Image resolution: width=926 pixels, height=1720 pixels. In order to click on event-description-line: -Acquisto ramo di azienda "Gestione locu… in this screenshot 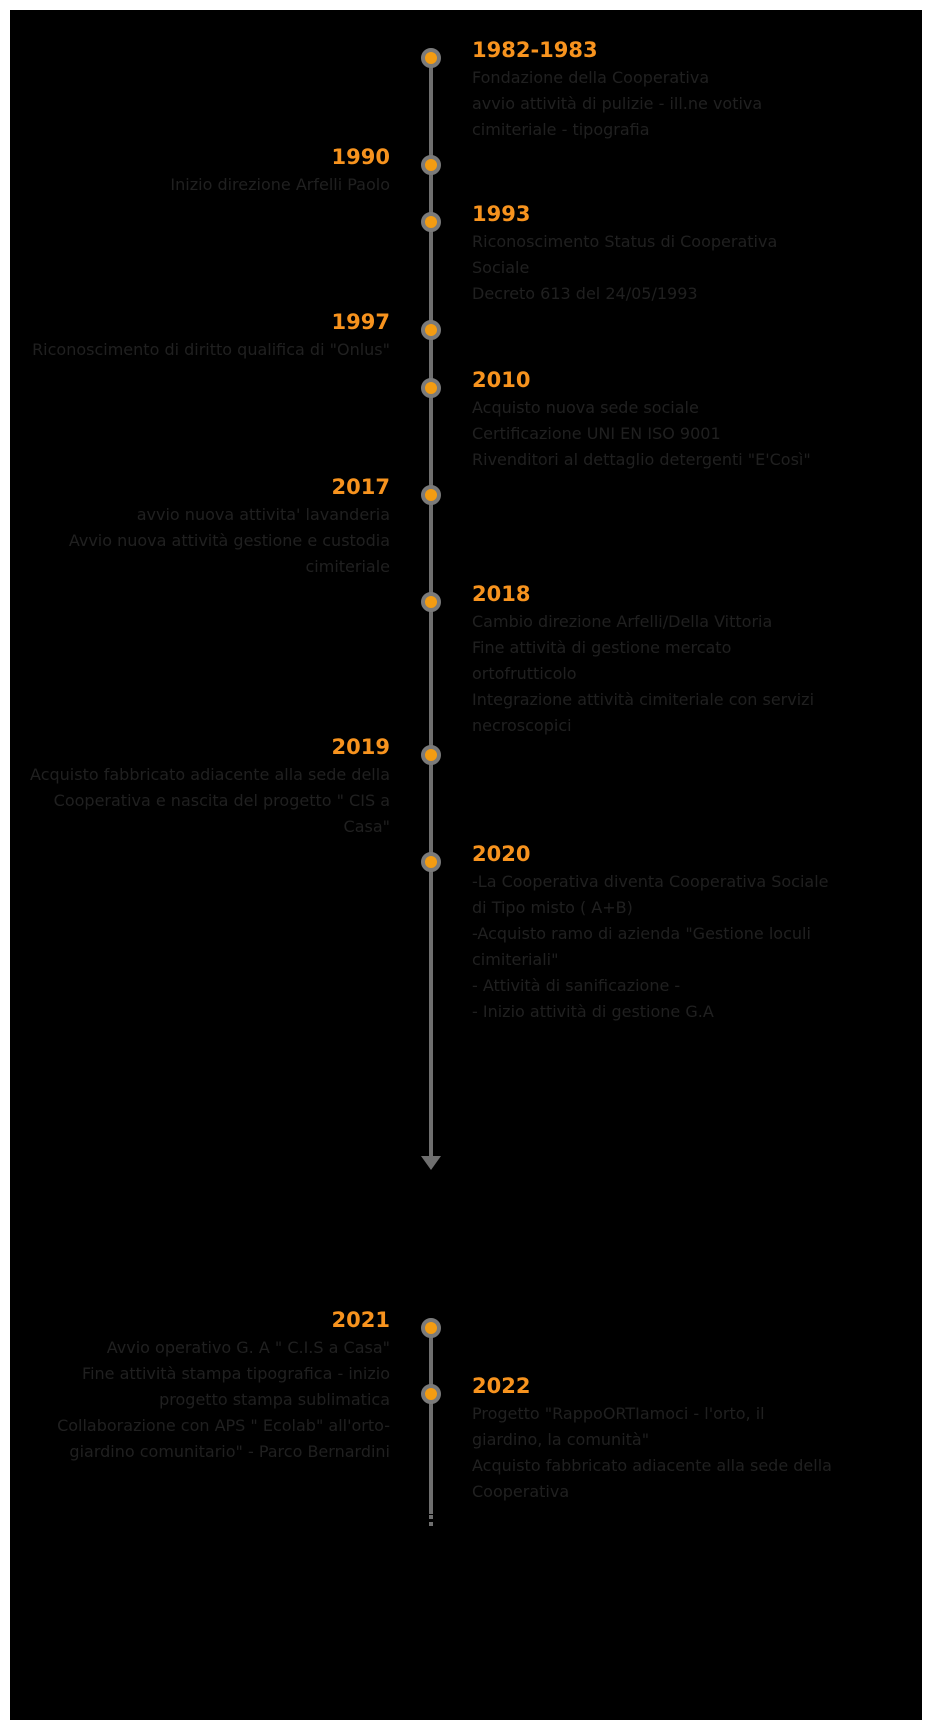, I will do `click(641, 933)`.